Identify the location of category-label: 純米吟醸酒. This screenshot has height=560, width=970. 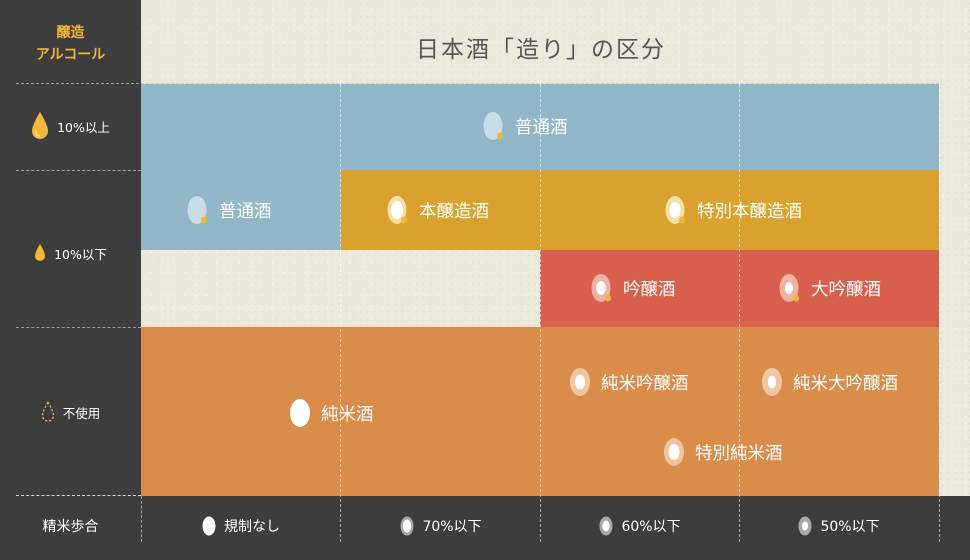
(645, 383).